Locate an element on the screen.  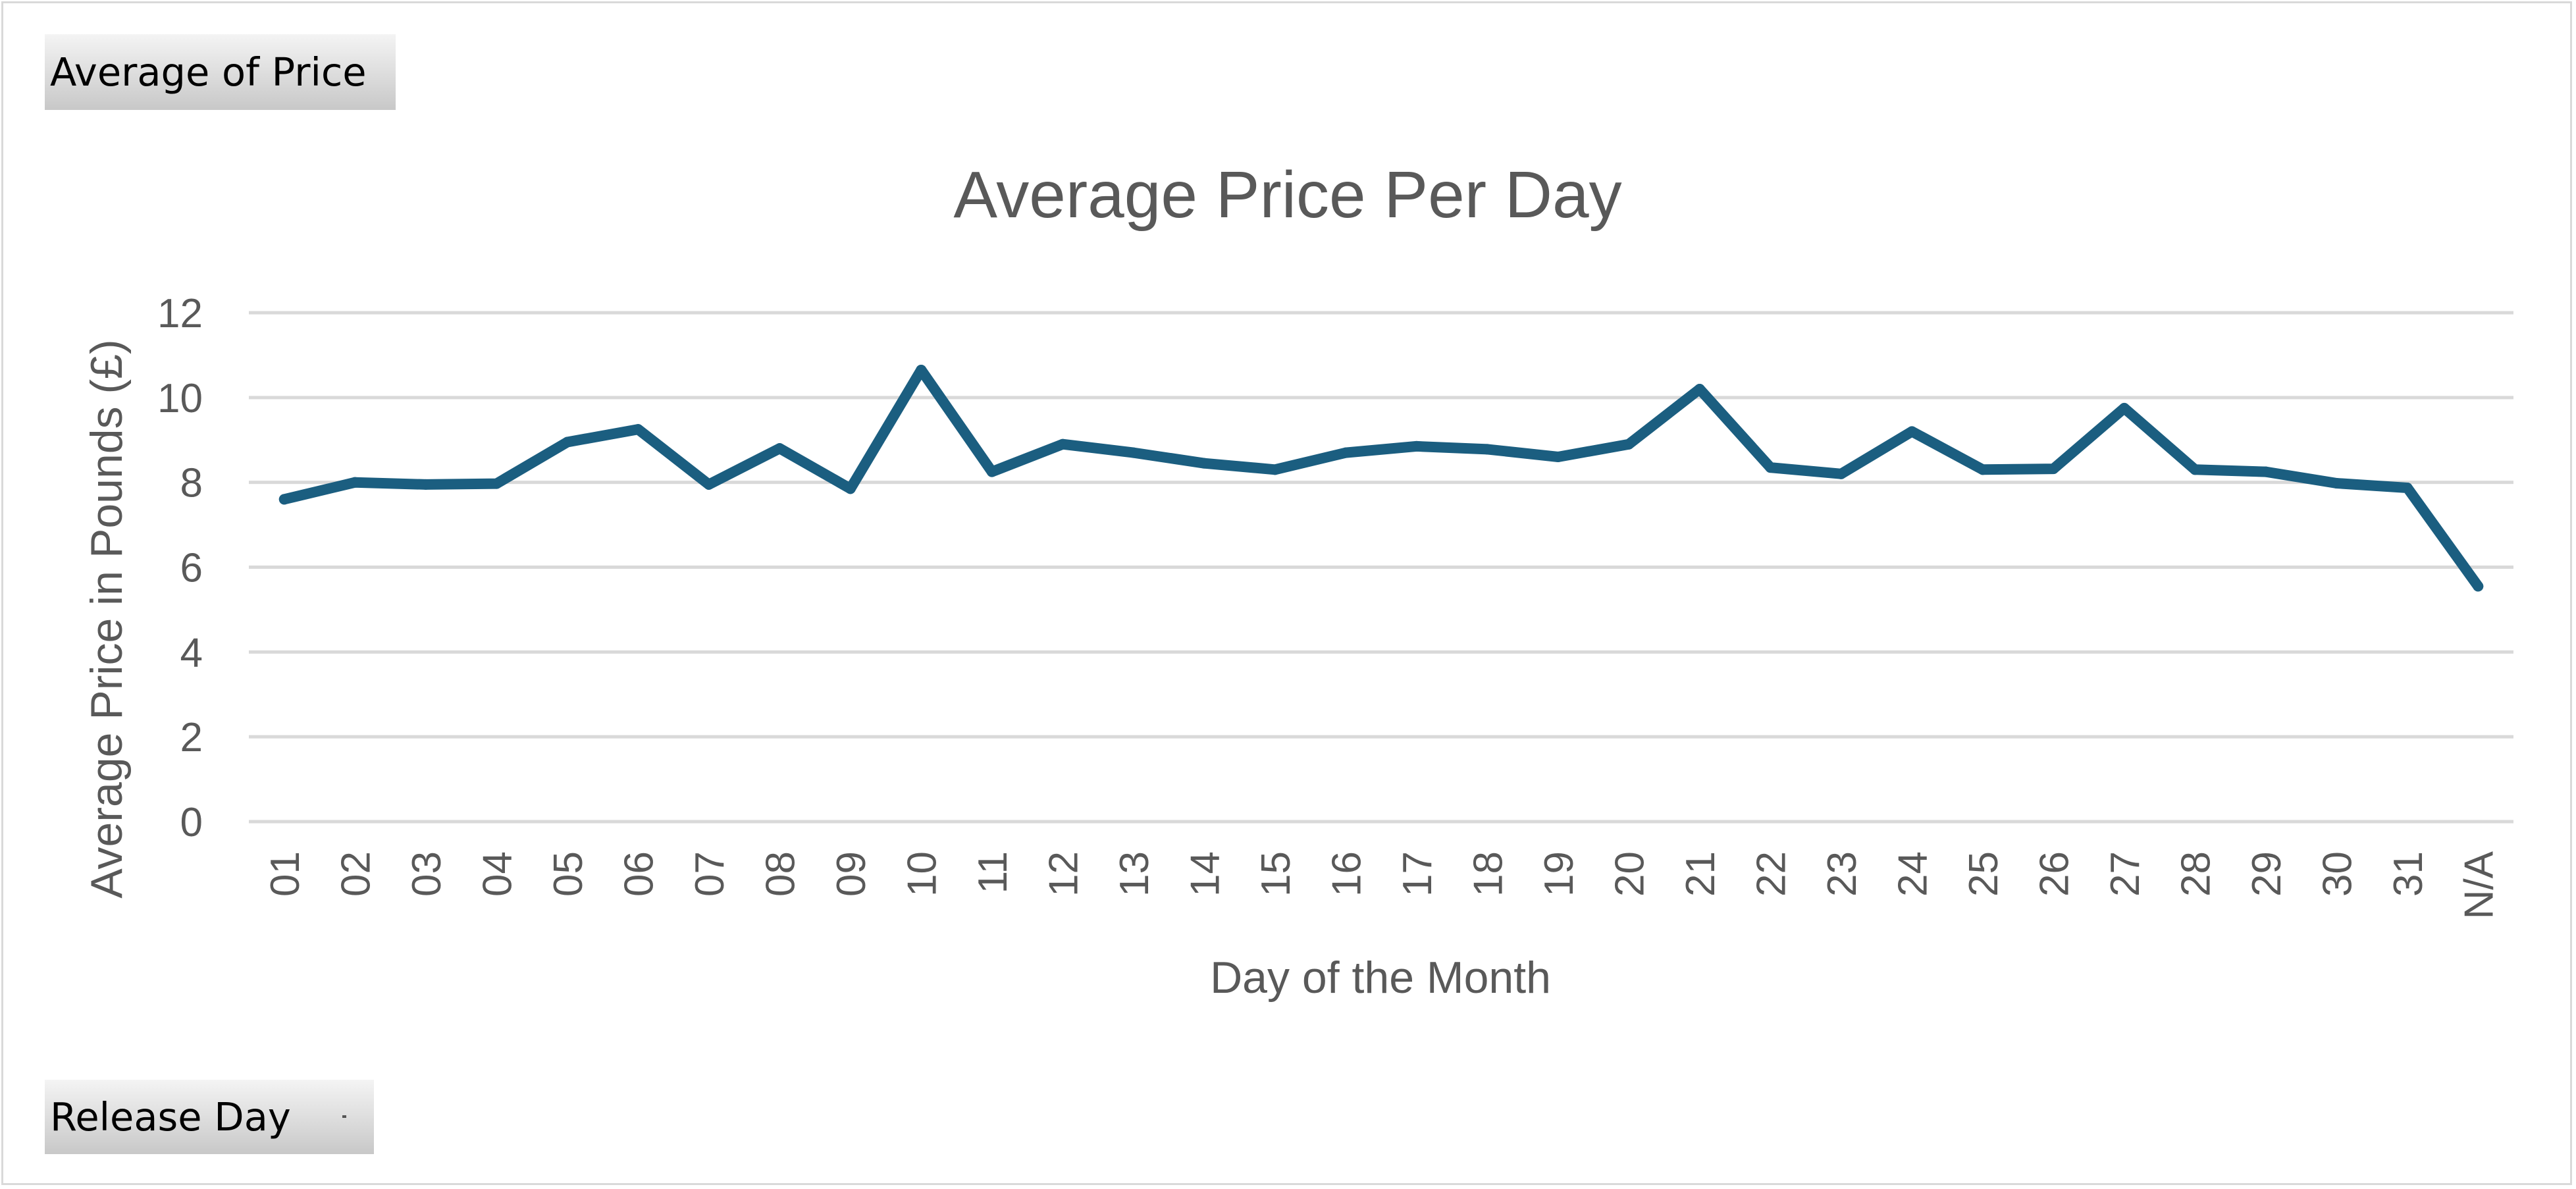
x-tick-label: 22 is located at coordinates (1771, 874).